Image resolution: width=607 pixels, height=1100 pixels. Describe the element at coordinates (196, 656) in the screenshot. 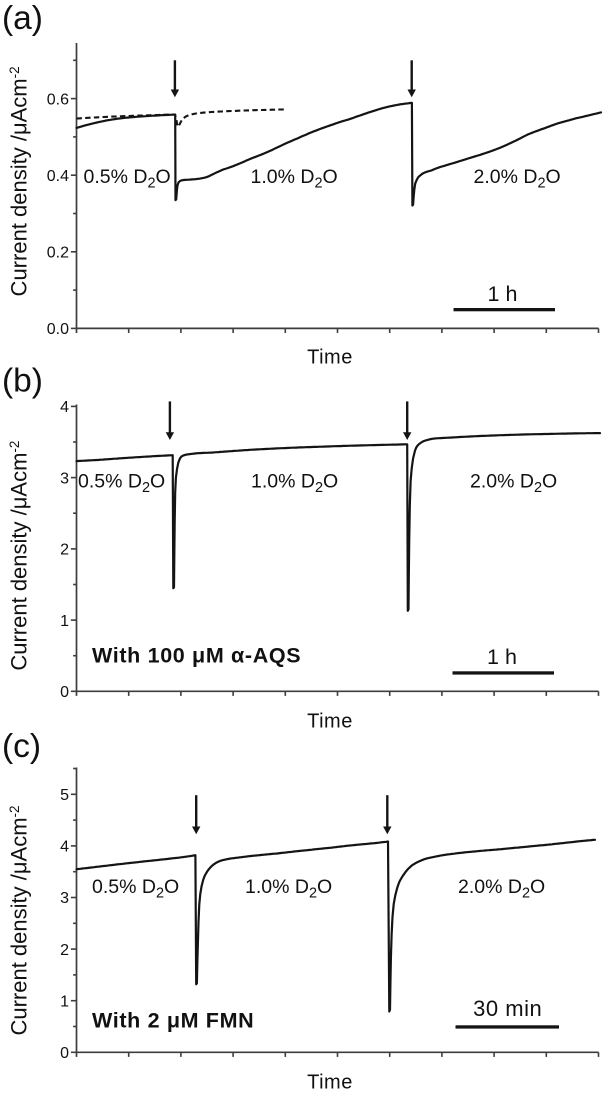

I see `svg-text: With 100 μM α-AQS` at that location.